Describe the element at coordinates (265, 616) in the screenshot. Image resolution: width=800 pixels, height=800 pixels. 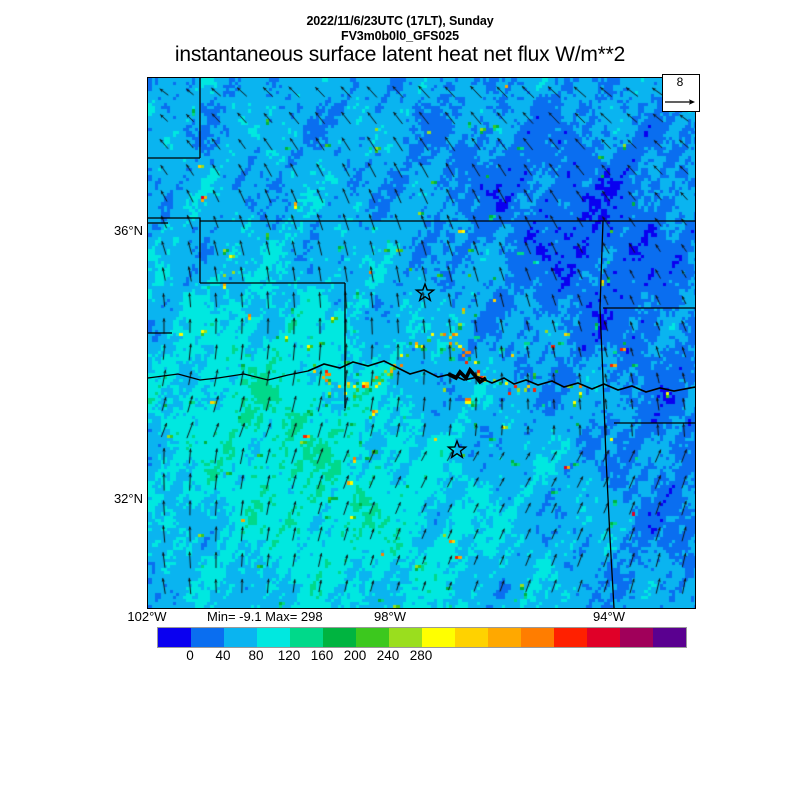
I see `min-max-readout: Min= -9.1 Max= 298` at that location.